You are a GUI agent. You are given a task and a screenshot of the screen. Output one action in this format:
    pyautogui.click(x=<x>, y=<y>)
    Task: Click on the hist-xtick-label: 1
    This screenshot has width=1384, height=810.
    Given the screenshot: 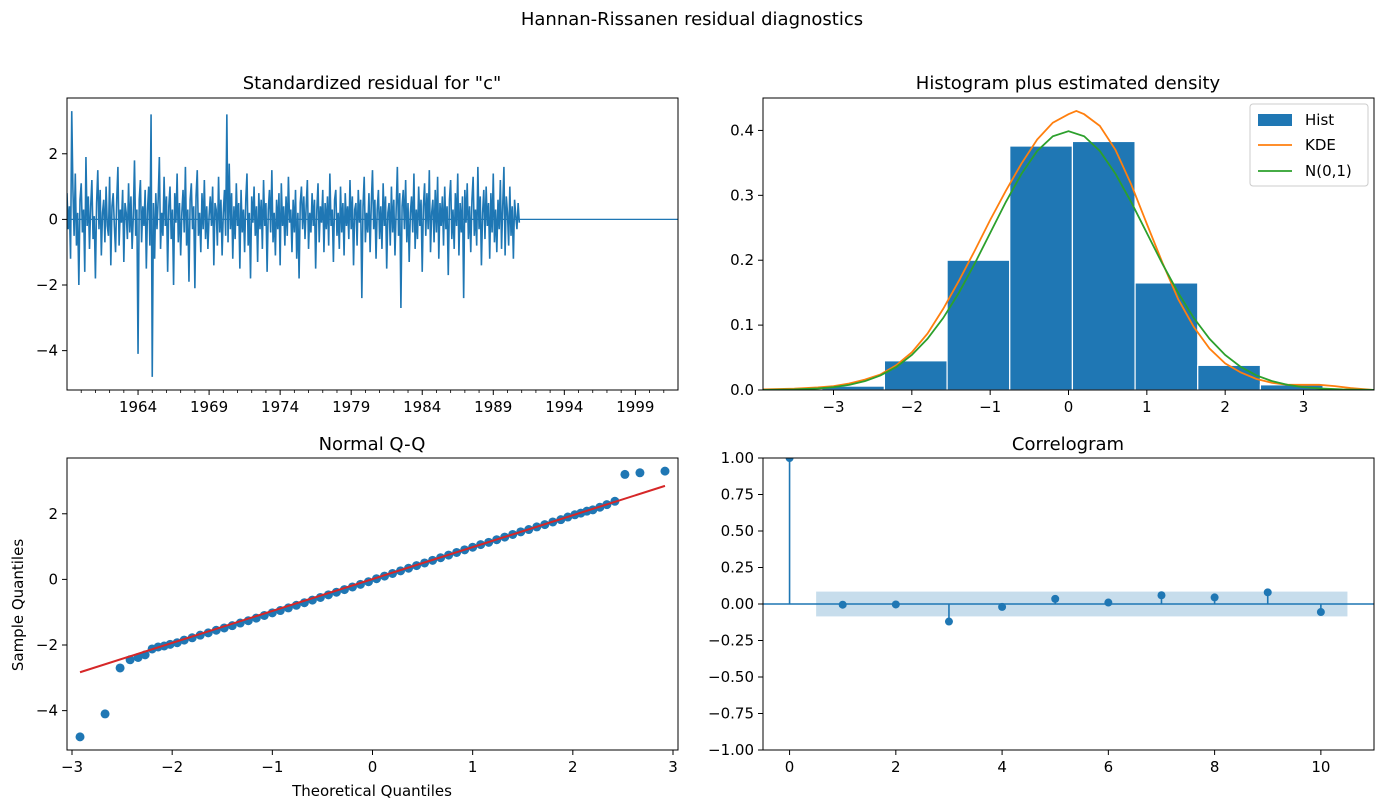 What is the action you would take?
    pyautogui.click(x=1147, y=407)
    